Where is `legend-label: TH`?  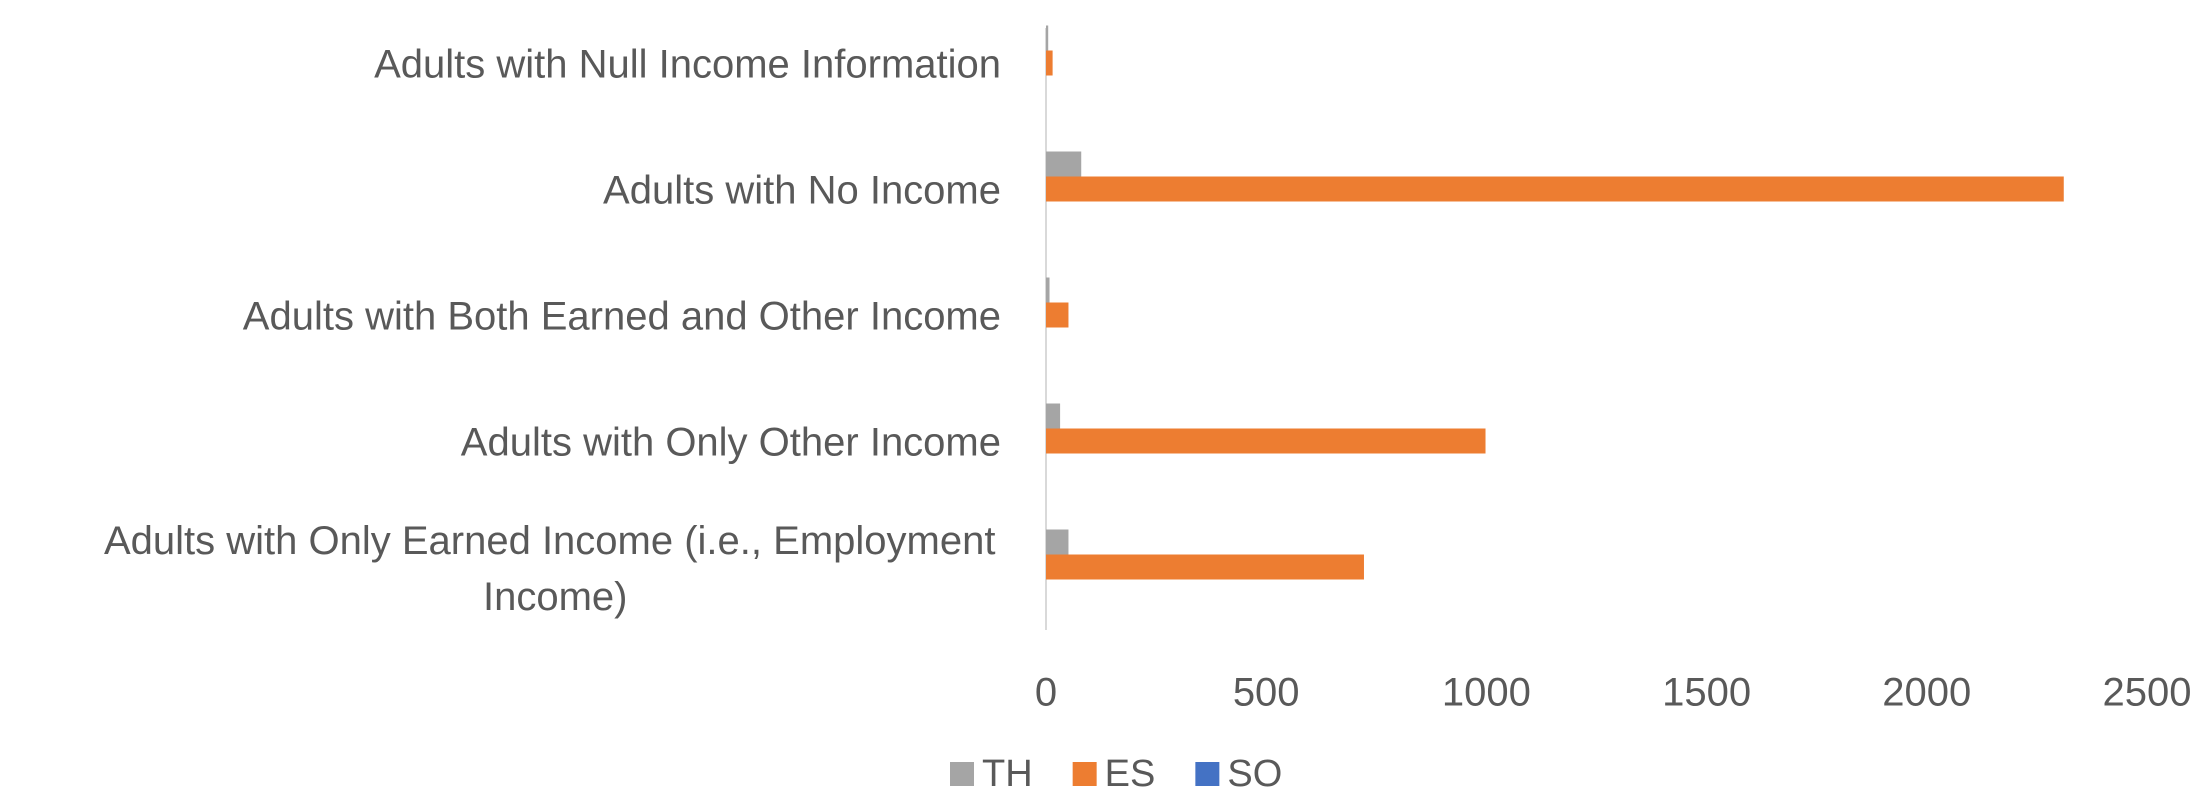
legend-label: TH is located at coordinates (1007, 771).